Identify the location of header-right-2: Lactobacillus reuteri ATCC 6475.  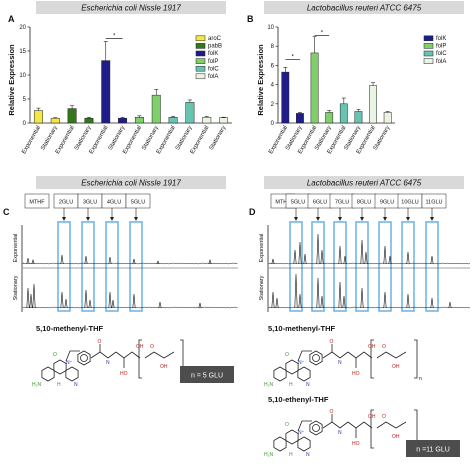
(364, 183).